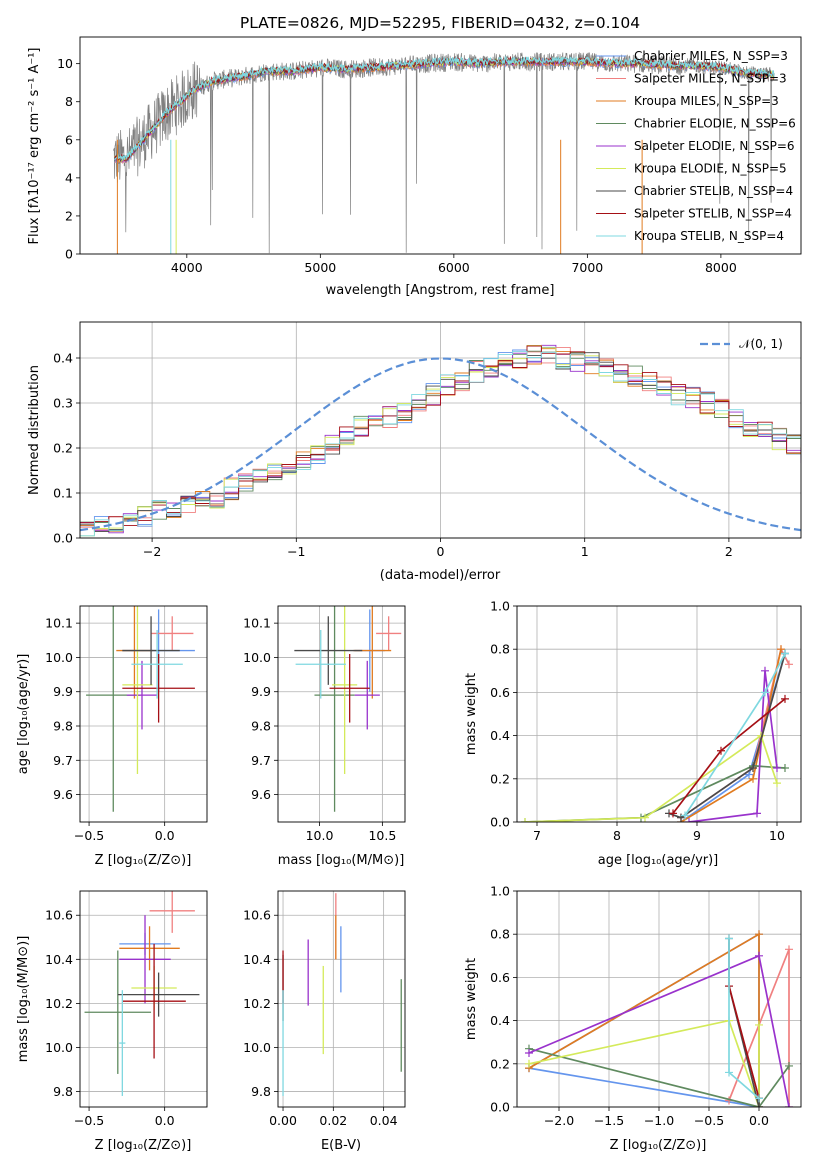  I want to click on x-tick-label: 5000, so click(320, 267).